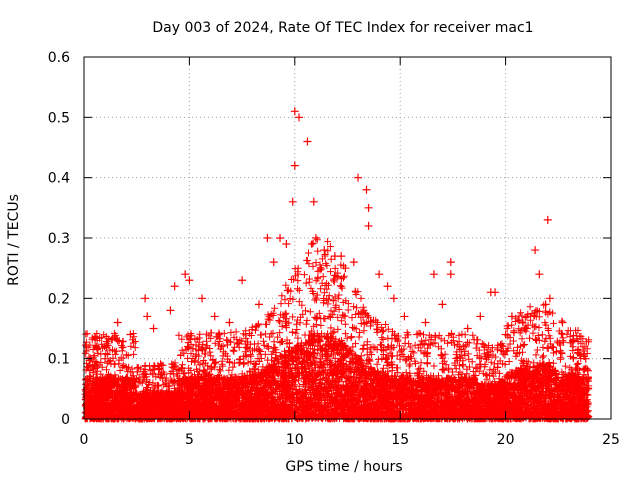 The height and width of the screenshot is (480, 640). What do you see at coordinates (84, 440) in the screenshot?
I see `x-tick-label: 0` at bounding box center [84, 440].